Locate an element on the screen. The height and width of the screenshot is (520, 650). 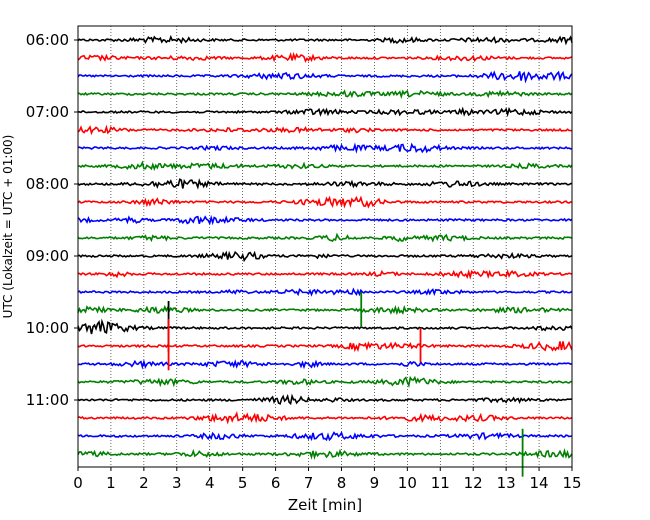
x-tick-label: 3 is located at coordinates (177, 483).